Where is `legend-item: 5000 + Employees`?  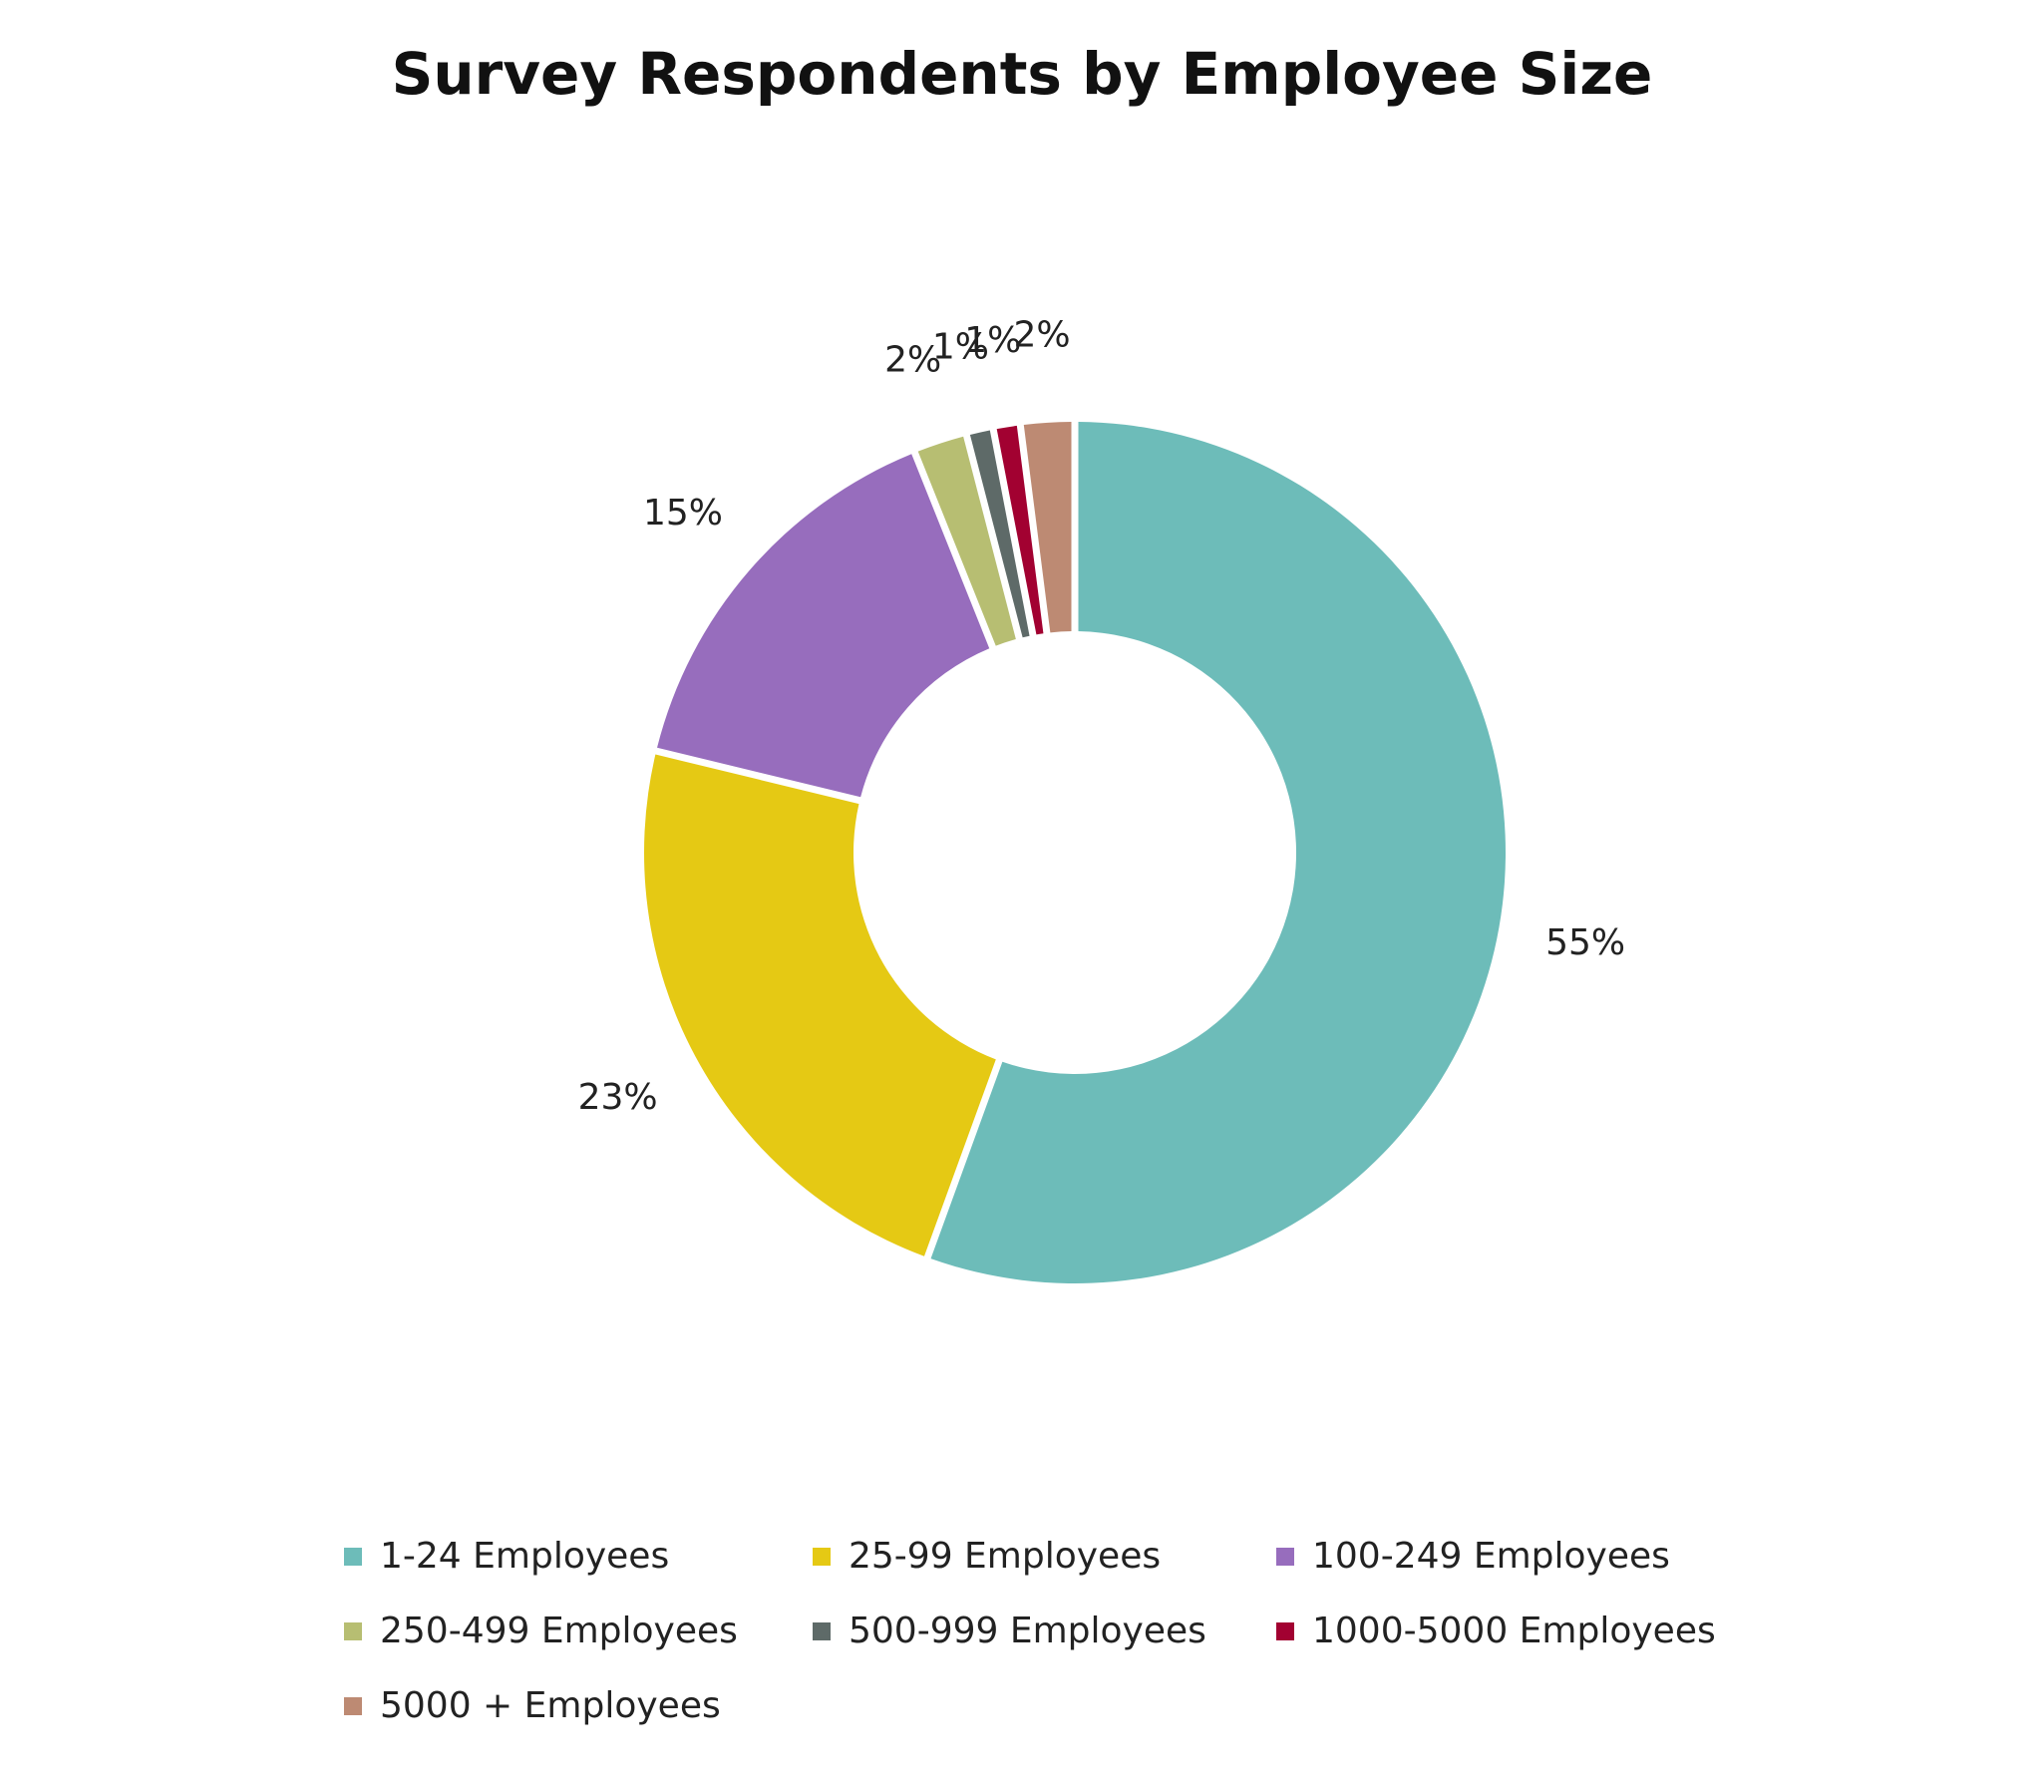
legend-item: 5000 + Employees is located at coordinates (578, 1705).